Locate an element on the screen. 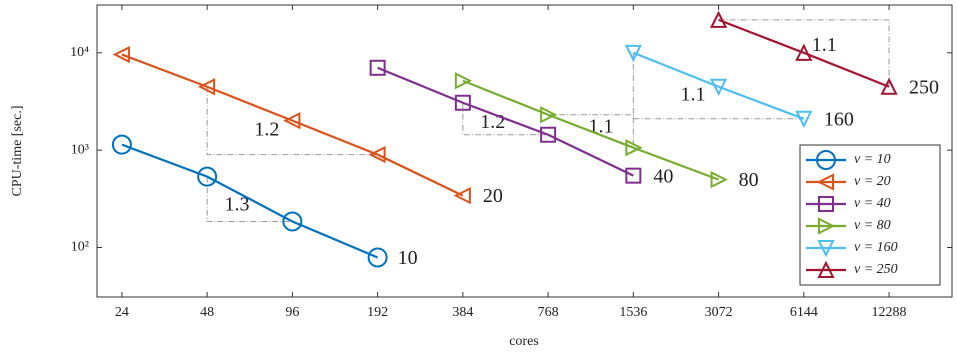 The image size is (957, 354). x-tick-label: 24 is located at coordinates (122, 312).